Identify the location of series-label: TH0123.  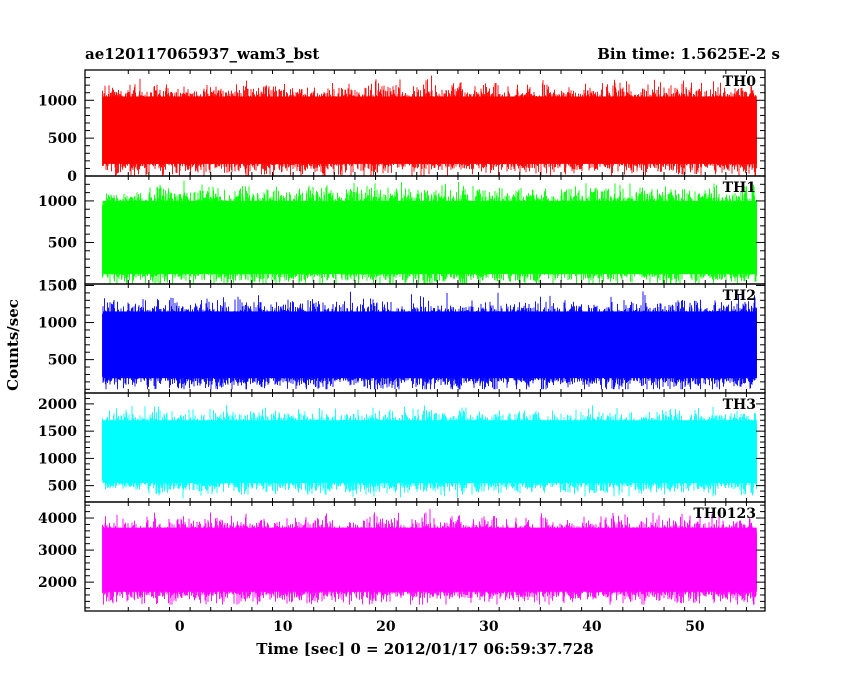
(724, 514).